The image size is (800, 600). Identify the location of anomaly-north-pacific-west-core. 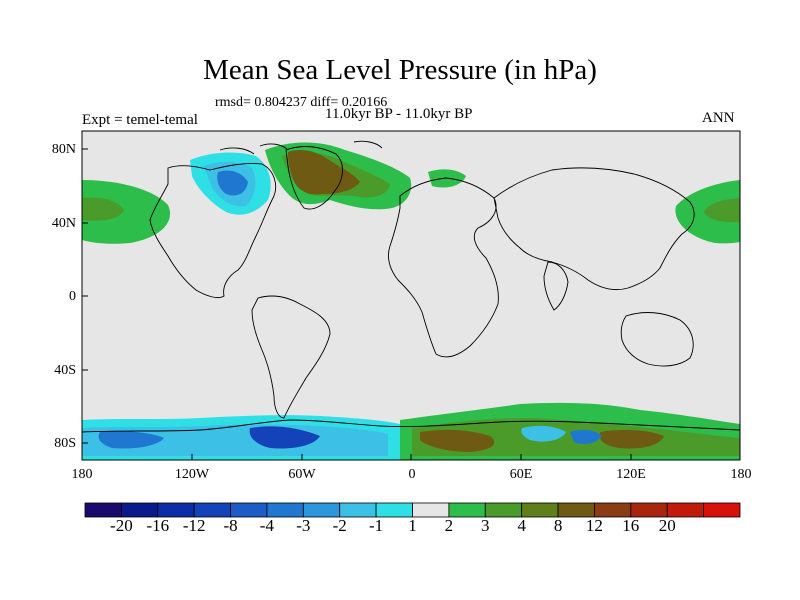
(103, 209).